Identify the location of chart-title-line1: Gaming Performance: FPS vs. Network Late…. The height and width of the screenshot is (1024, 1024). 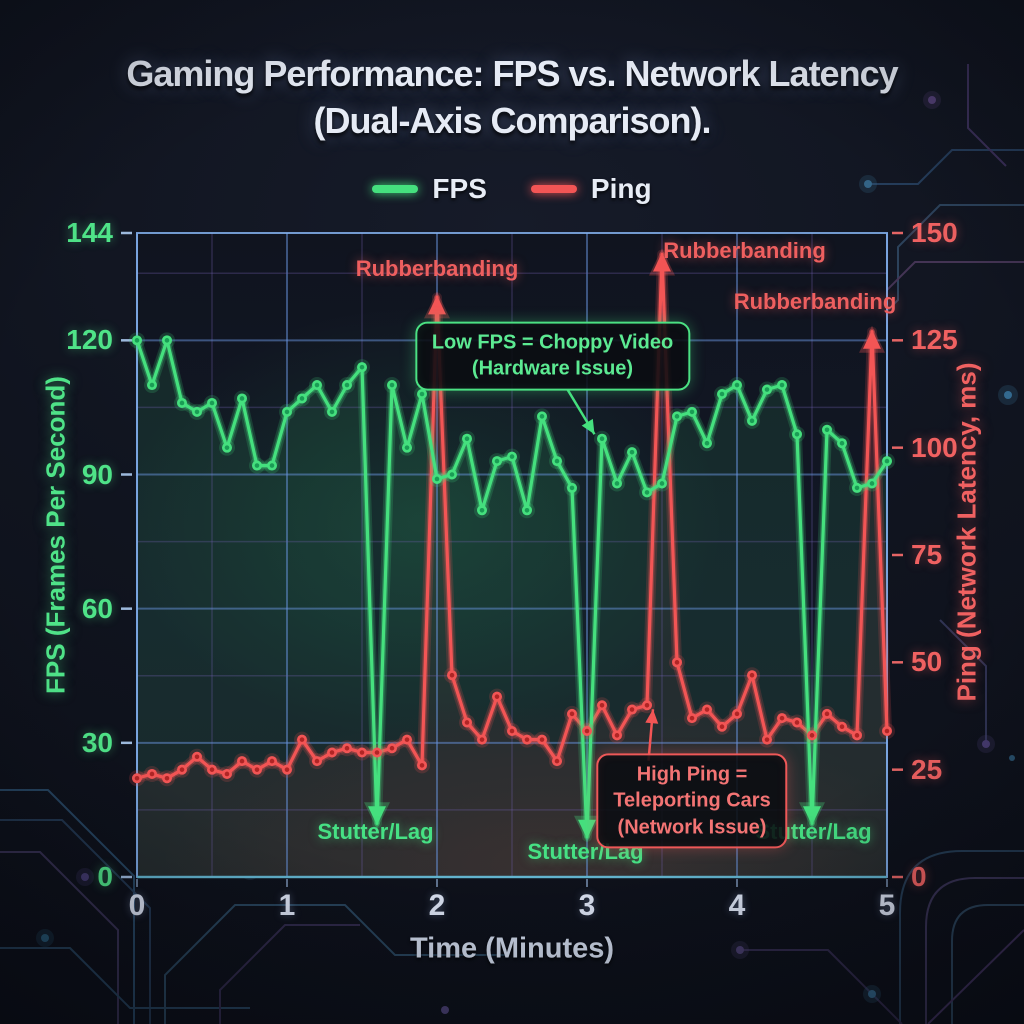
(512, 73).